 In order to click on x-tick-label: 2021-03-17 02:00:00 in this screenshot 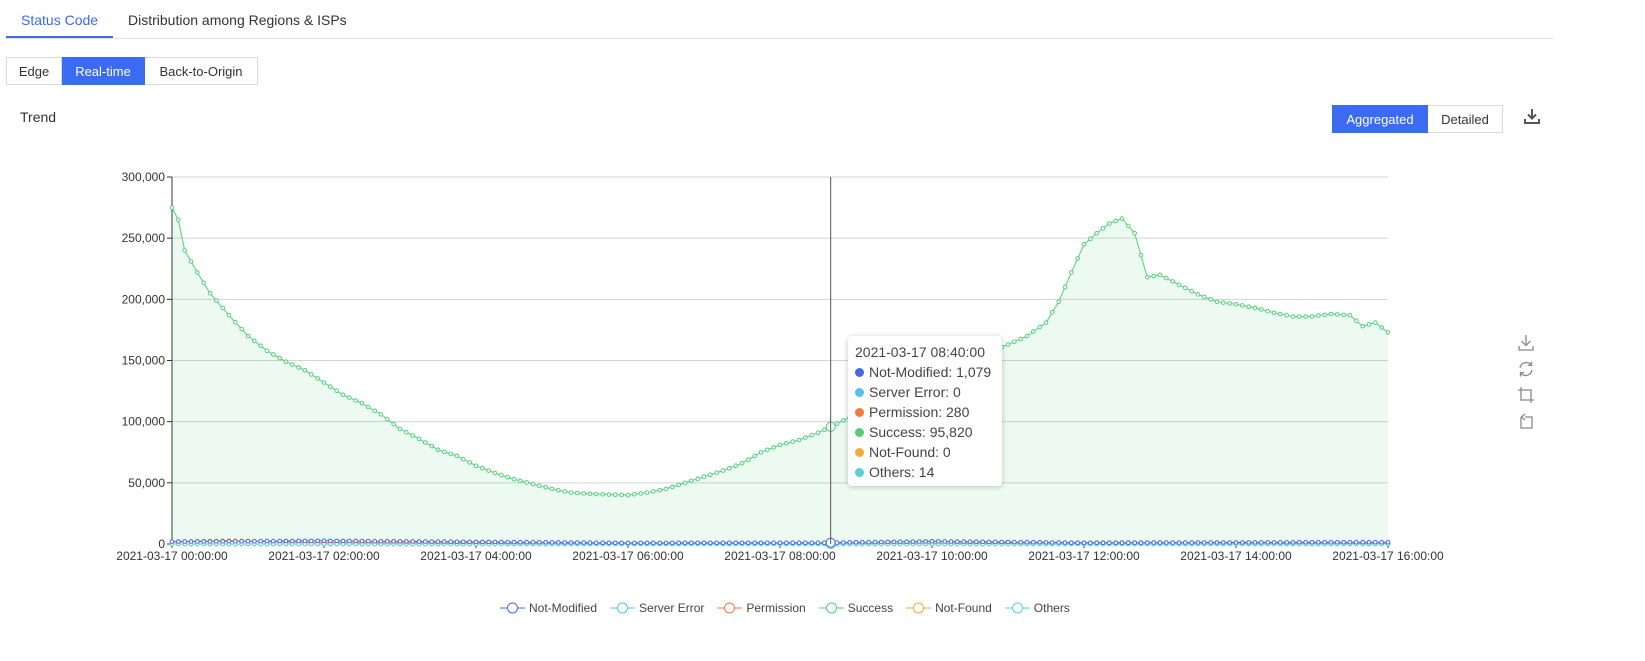, I will do `click(324, 556)`.